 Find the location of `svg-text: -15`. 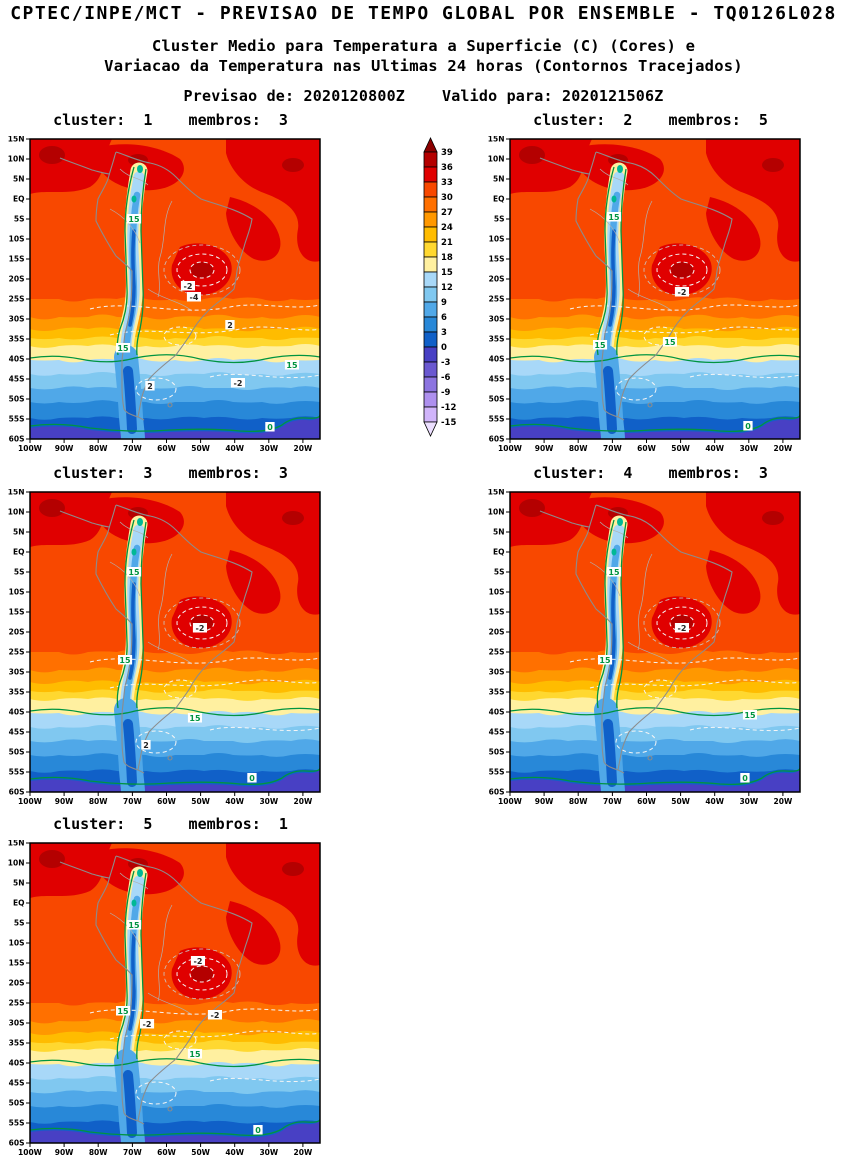

svg-text: -15 is located at coordinates (448, 423).